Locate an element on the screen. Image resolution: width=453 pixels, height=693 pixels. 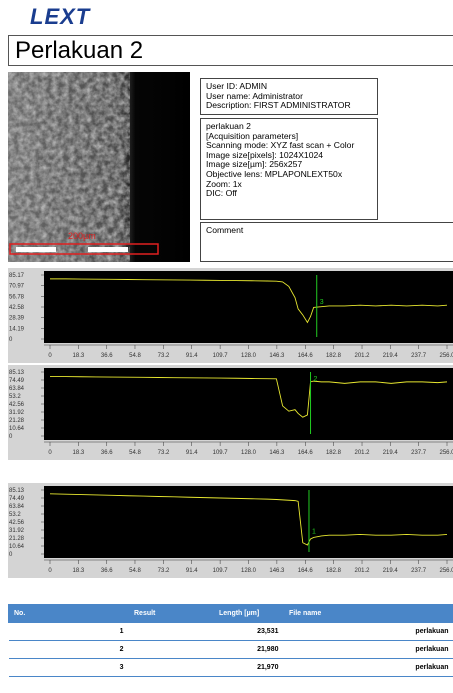
y-tick-label: 28.39 is located at coordinates (17, 319).